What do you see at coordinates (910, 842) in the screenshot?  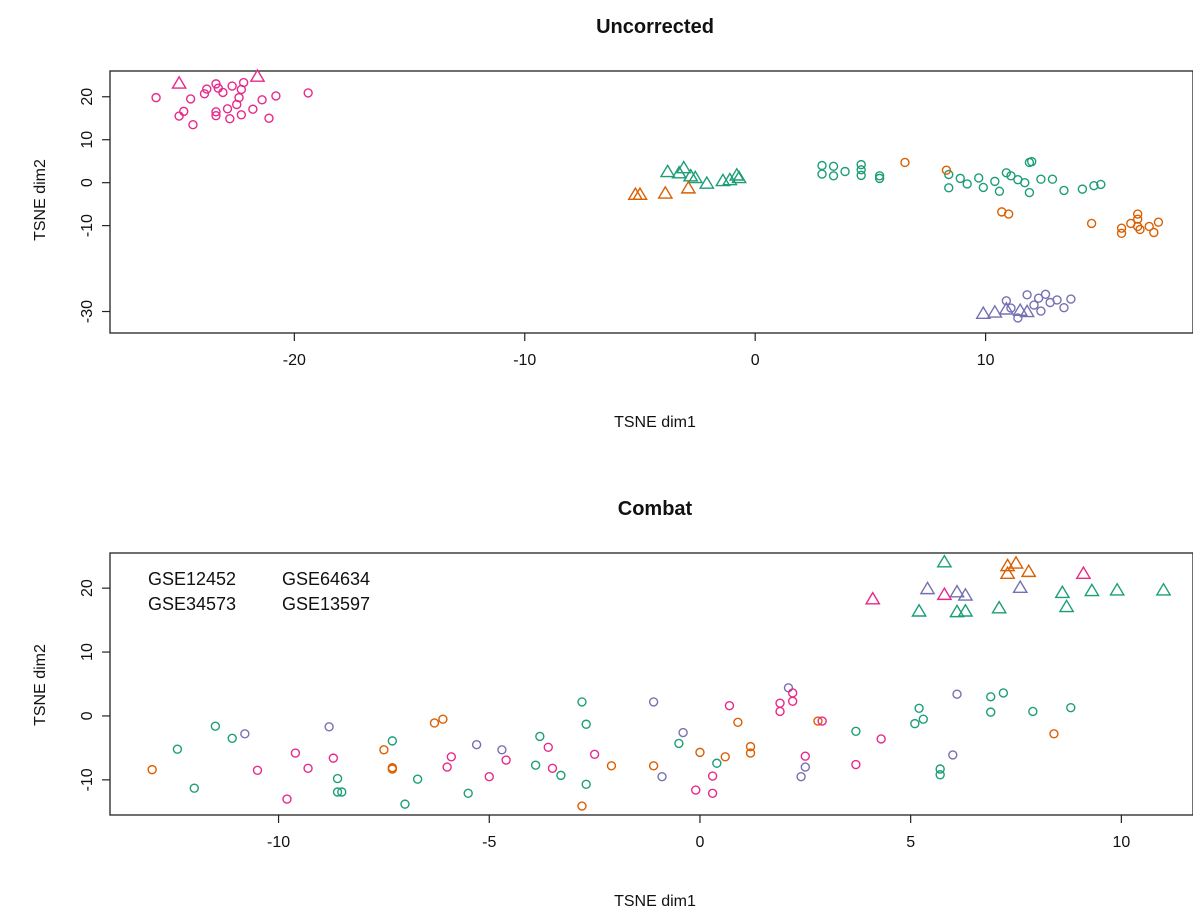 I see `x-tick-label: 5` at bounding box center [910, 842].